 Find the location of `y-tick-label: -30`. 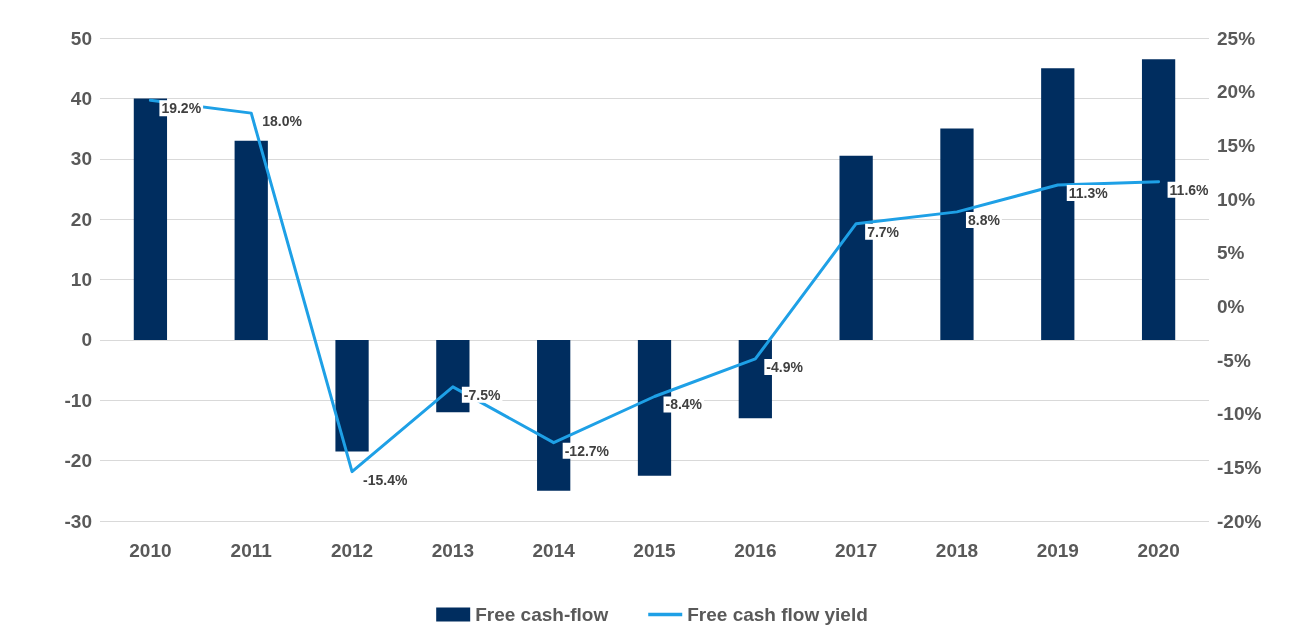

y-tick-label: -30 is located at coordinates (78, 521).